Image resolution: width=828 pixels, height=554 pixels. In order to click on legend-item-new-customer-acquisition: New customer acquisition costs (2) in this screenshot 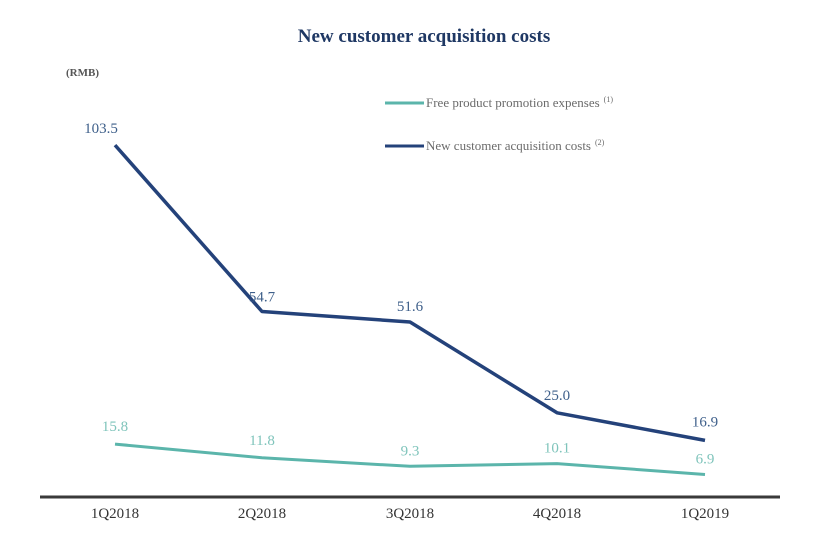, I will do `click(495, 145)`.